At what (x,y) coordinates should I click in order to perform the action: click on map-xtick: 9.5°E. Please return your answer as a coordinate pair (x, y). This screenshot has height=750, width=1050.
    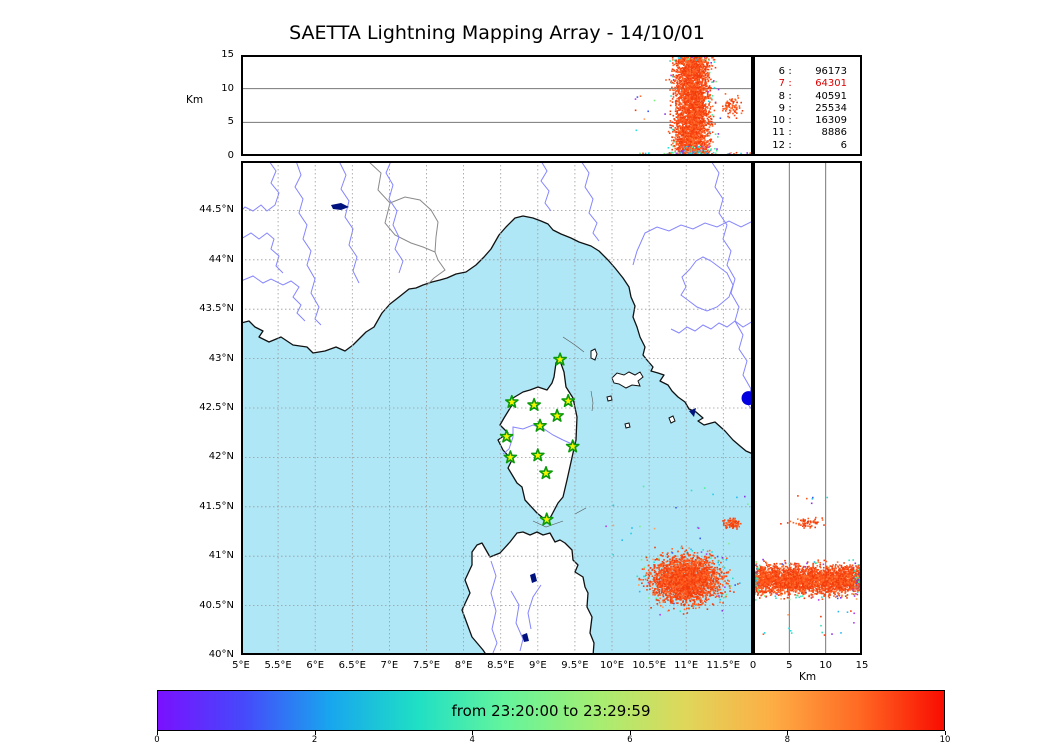
    Looking at the image, I should click on (575, 665).